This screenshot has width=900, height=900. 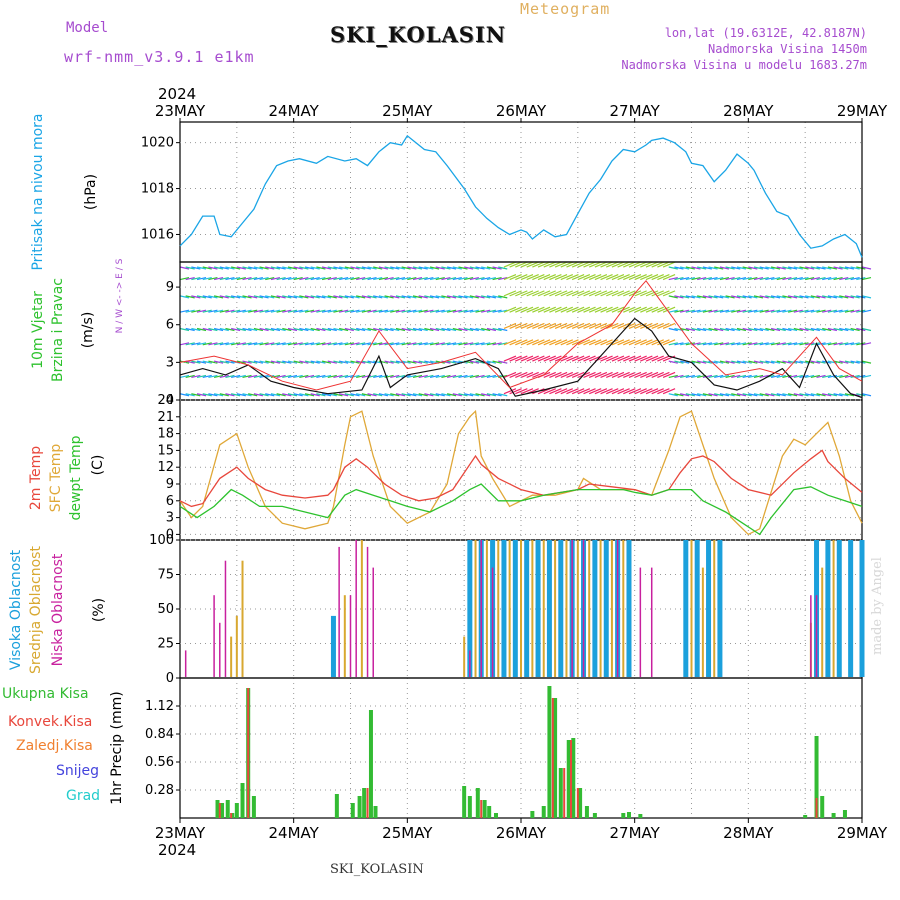 I want to click on cloud-axis-title-high: Visoka Oblacnost, so click(x=16, y=609).